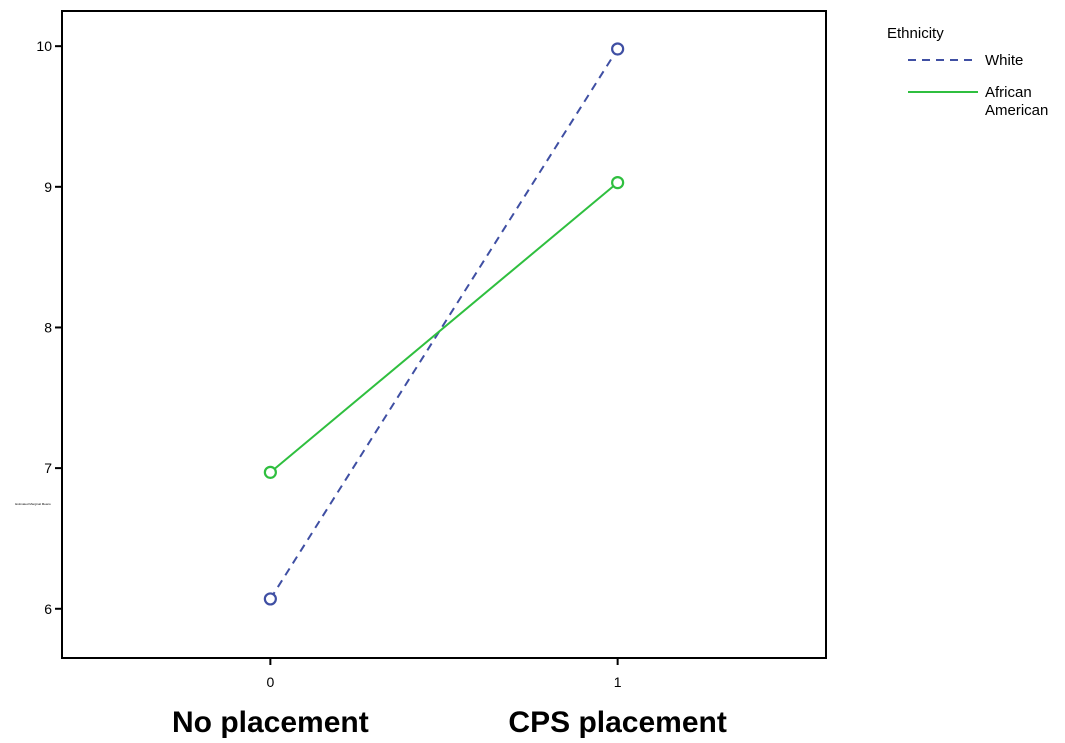 This screenshot has width=1065, height=743. I want to click on y-tick-label: 7, so click(48, 468).